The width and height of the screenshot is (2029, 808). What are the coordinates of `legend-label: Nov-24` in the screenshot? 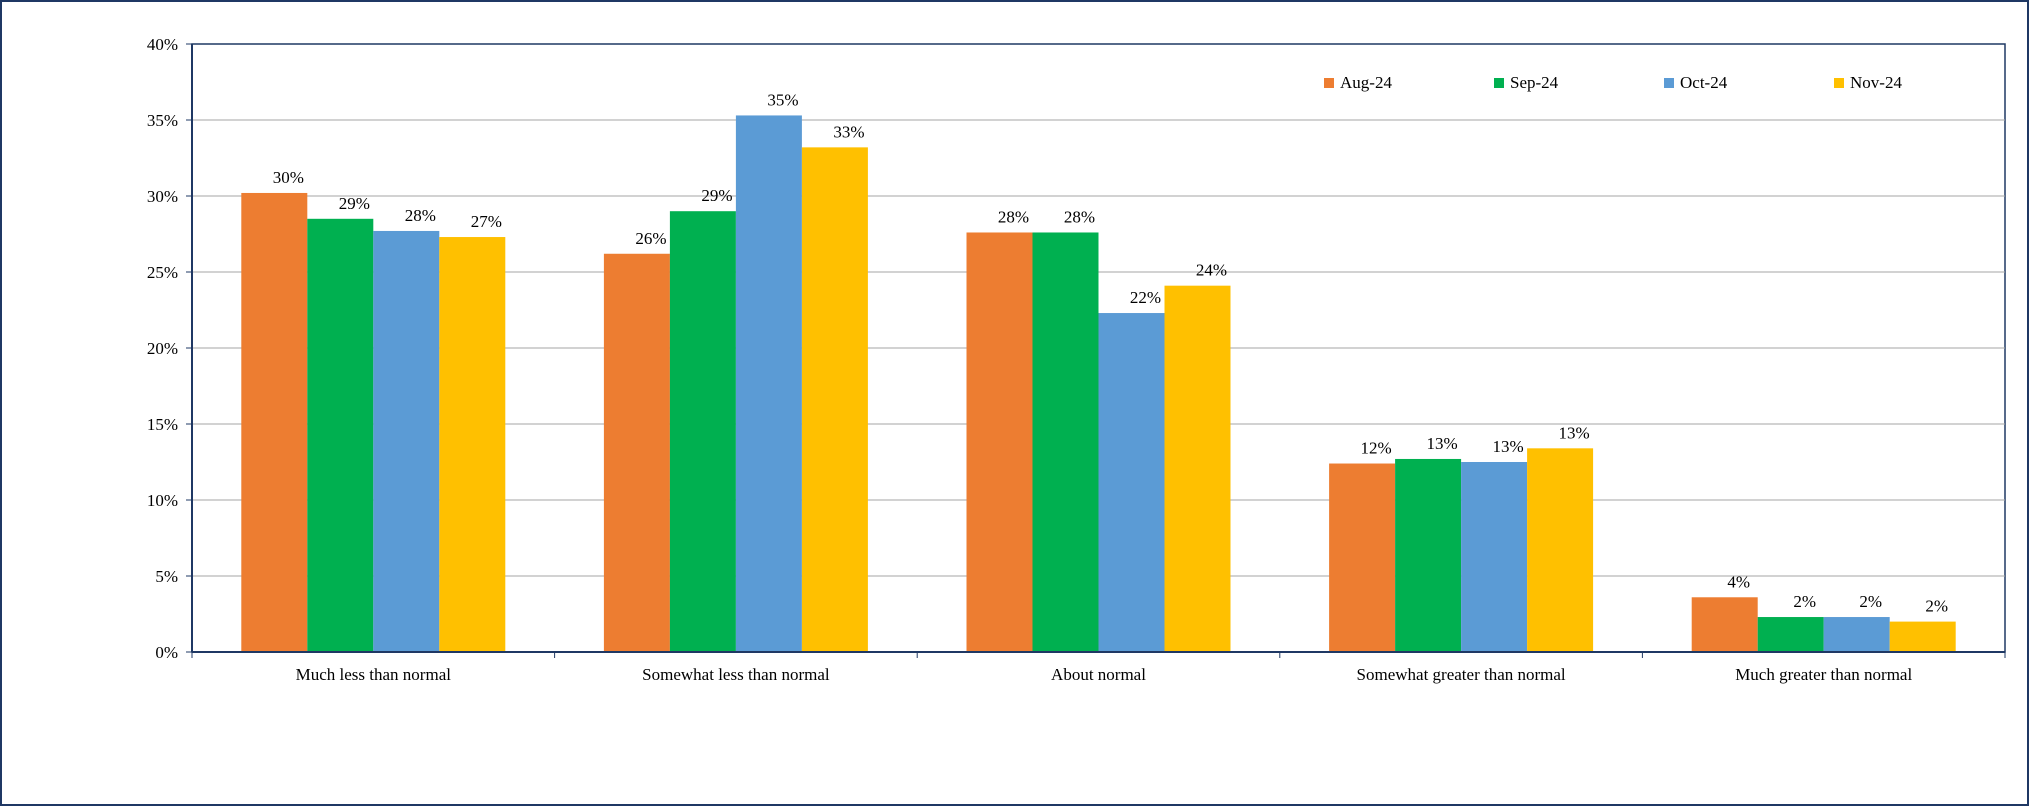 It's located at (1876, 82).